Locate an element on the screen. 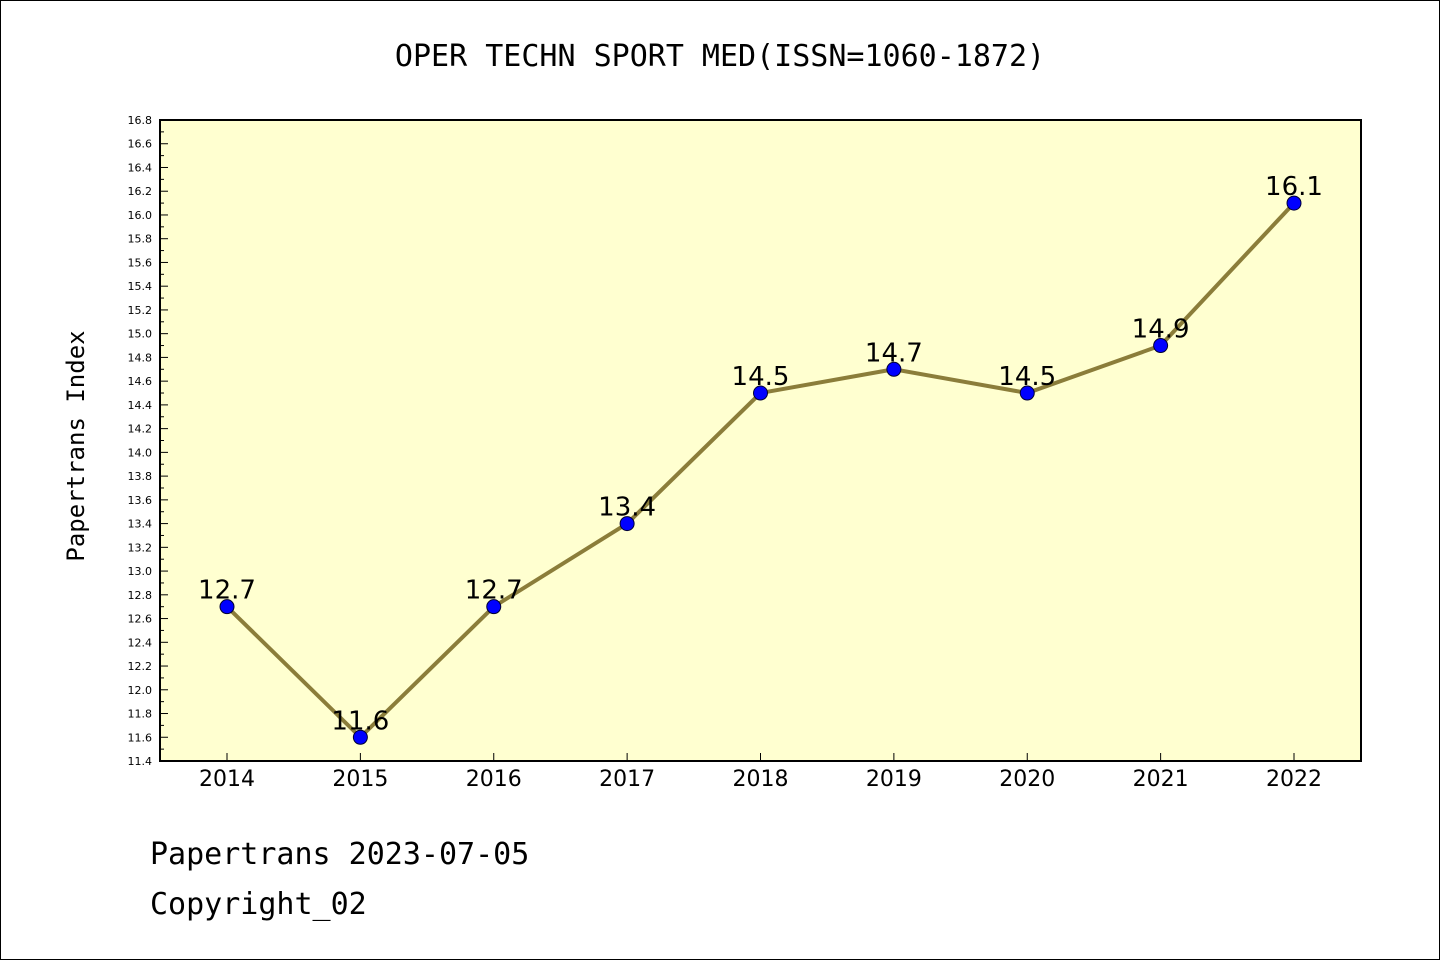 The height and width of the screenshot is (960, 1440). x-tick-label: 2014 is located at coordinates (227, 779).